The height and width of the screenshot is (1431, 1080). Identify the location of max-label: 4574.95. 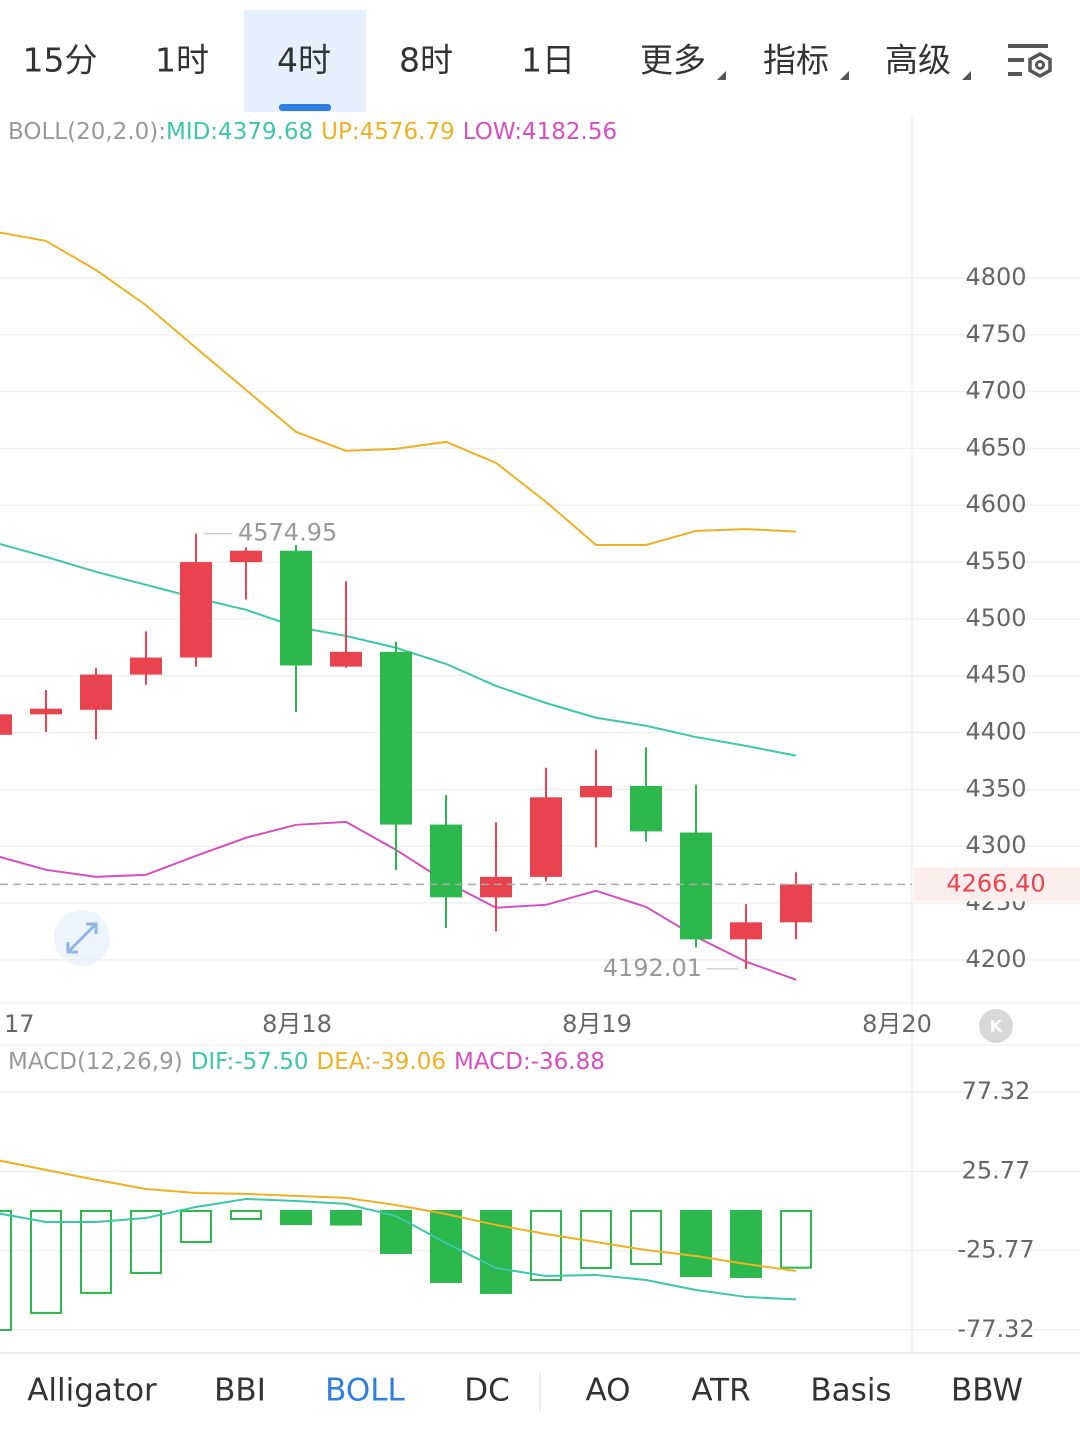
(287, 533).